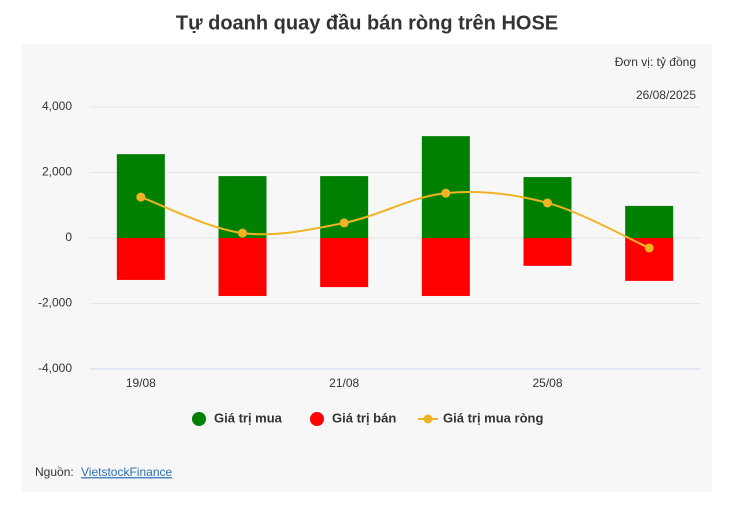 Image resolution: width=735 pixels, height=512 pixels. What do you see at coordinates (655, 62) in the screenshot?
I see `unit-note: Đơn vị: tỷ đồng` at bounding box center [655, 62].